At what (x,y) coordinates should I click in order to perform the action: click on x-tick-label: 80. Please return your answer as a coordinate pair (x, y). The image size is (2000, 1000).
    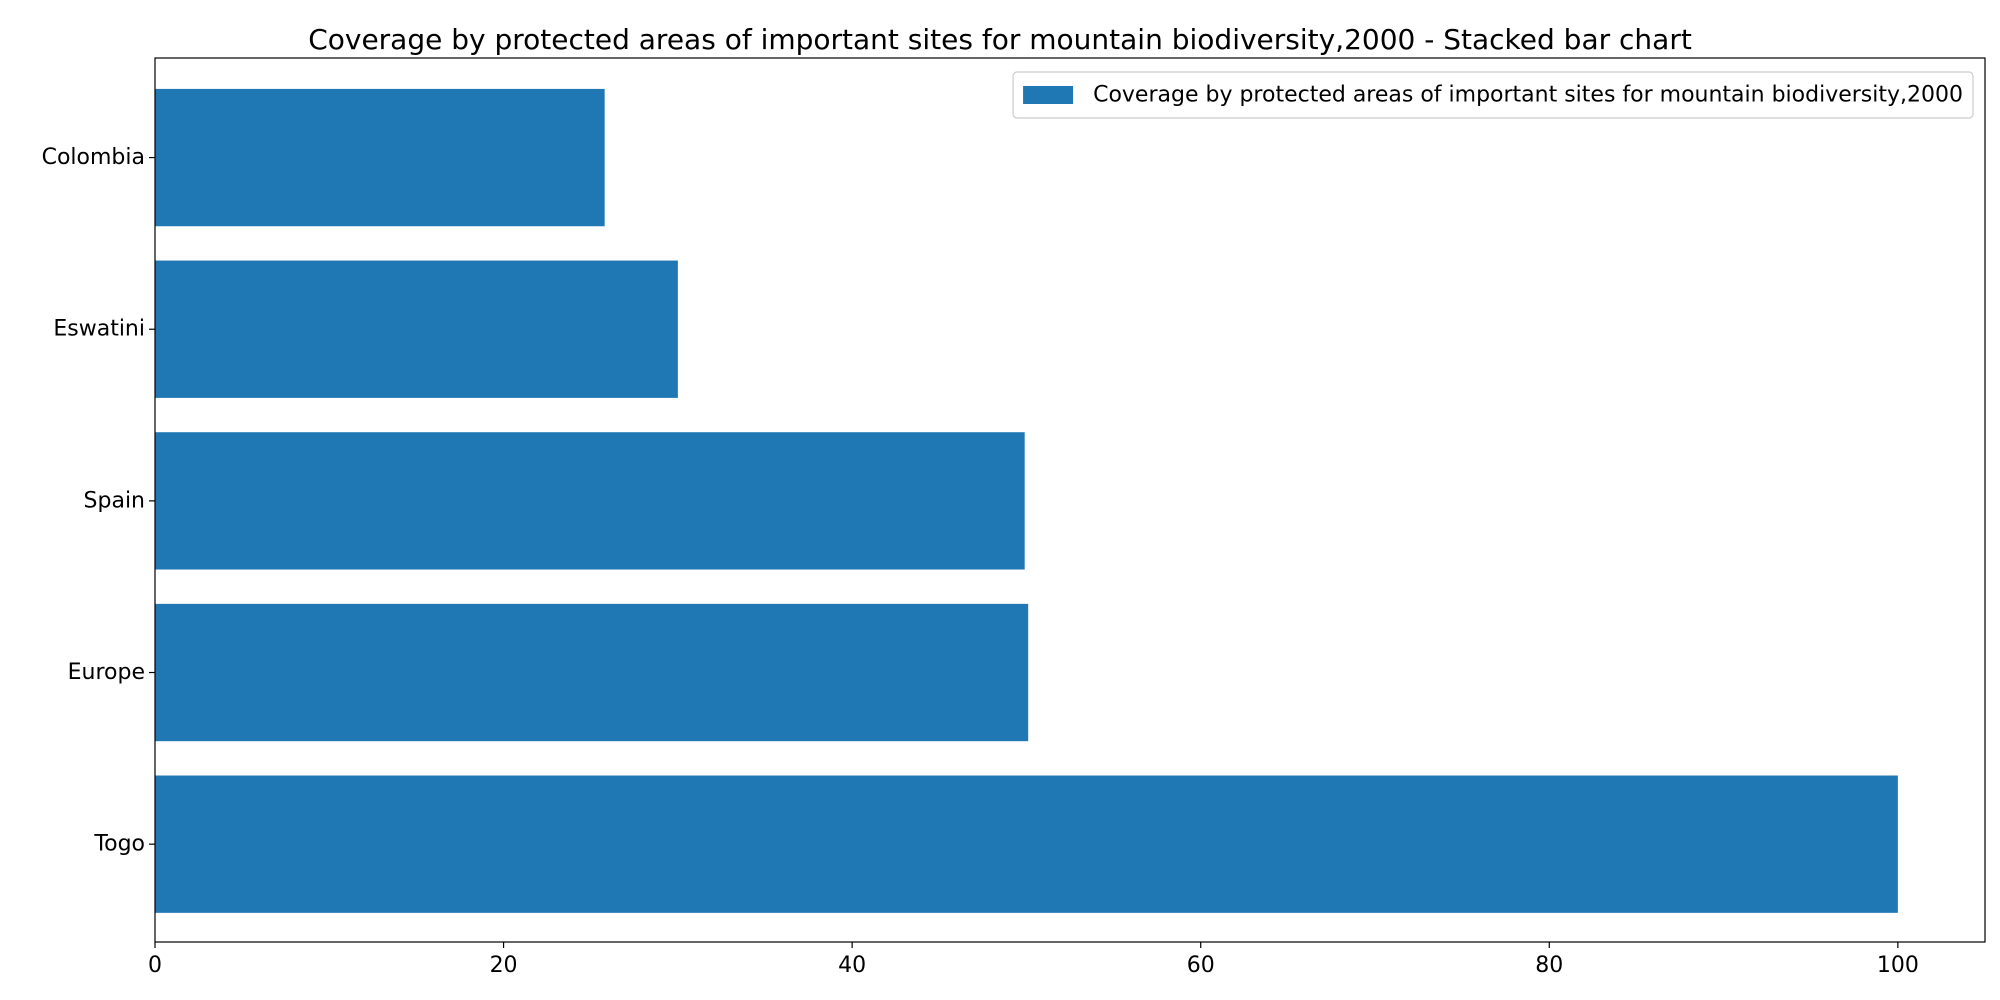
    Looking at the image, I should click on (1549, 965).